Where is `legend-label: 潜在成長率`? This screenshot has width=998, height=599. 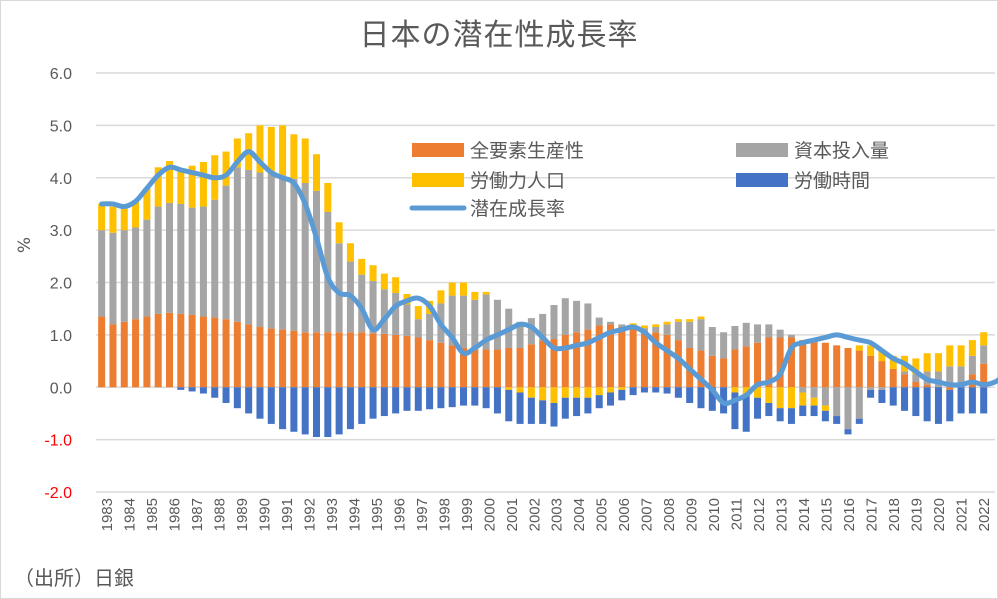
legend-label: 潜在成長率 is located at coordinates (517, 209).